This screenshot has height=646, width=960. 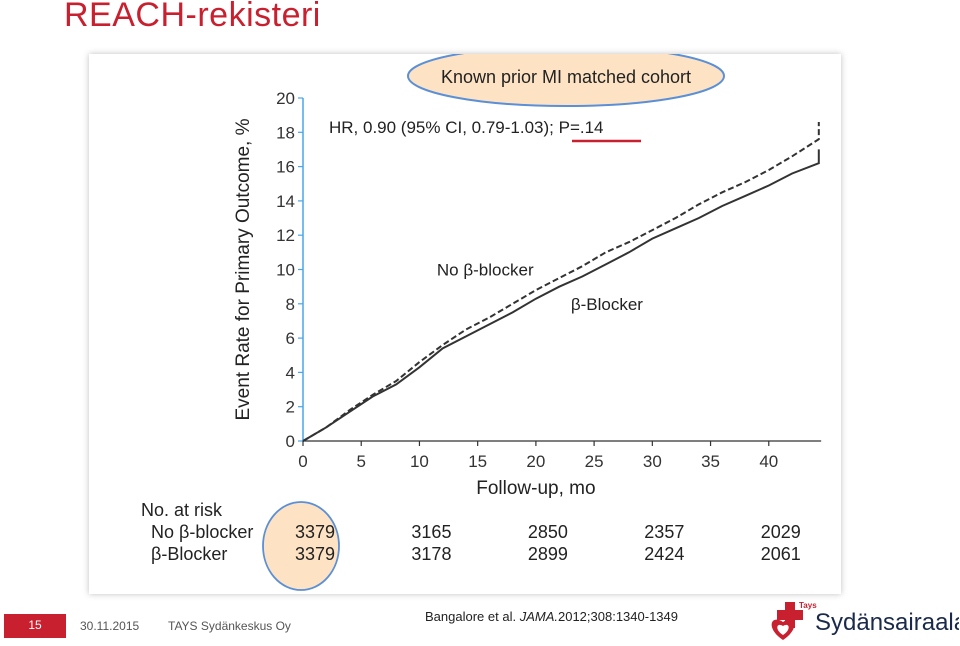 What do you see at coordinates (664, 532) in the screenshot?
I see `risk-value: 2357` at bounding box center [664, 532].